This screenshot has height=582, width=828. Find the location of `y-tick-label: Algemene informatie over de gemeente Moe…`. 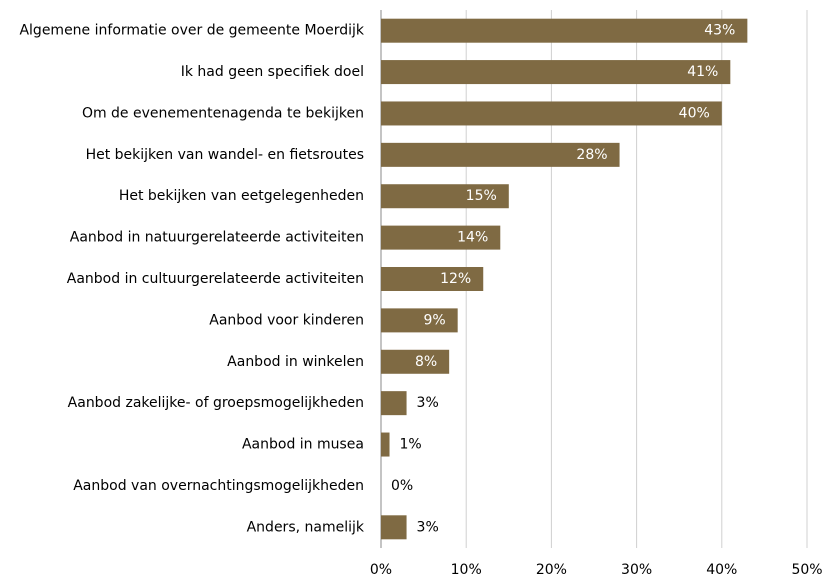

y-tick-label: Algemene informatie over de gemeente Moe… is located at coordinates (191, 31).